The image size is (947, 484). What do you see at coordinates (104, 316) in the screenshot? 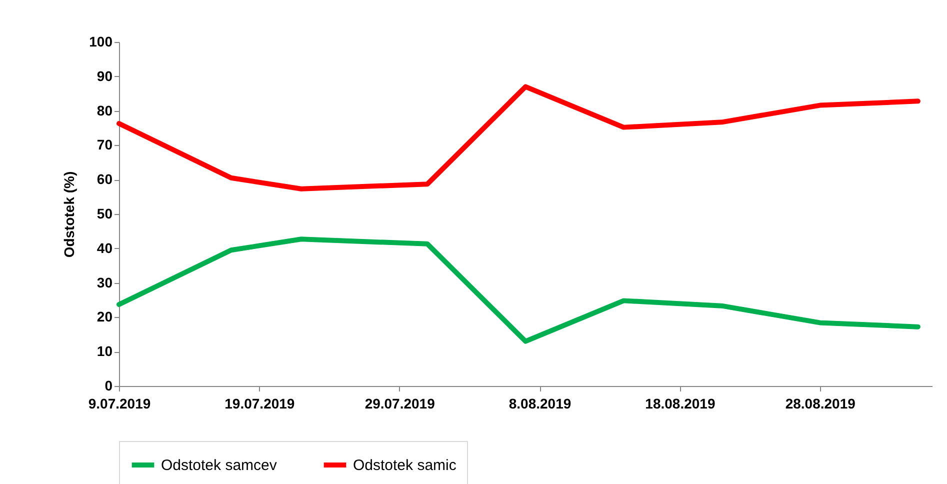
I see `y-tick-label: 20` at bounding box center [104, 316].